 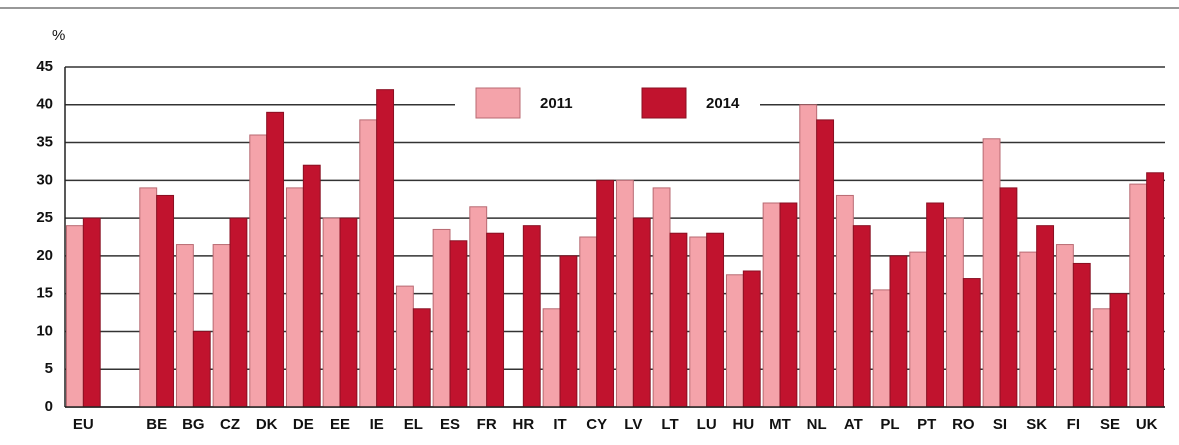 I want to click on x-tick-label: CY, so click(x=596, y=424).